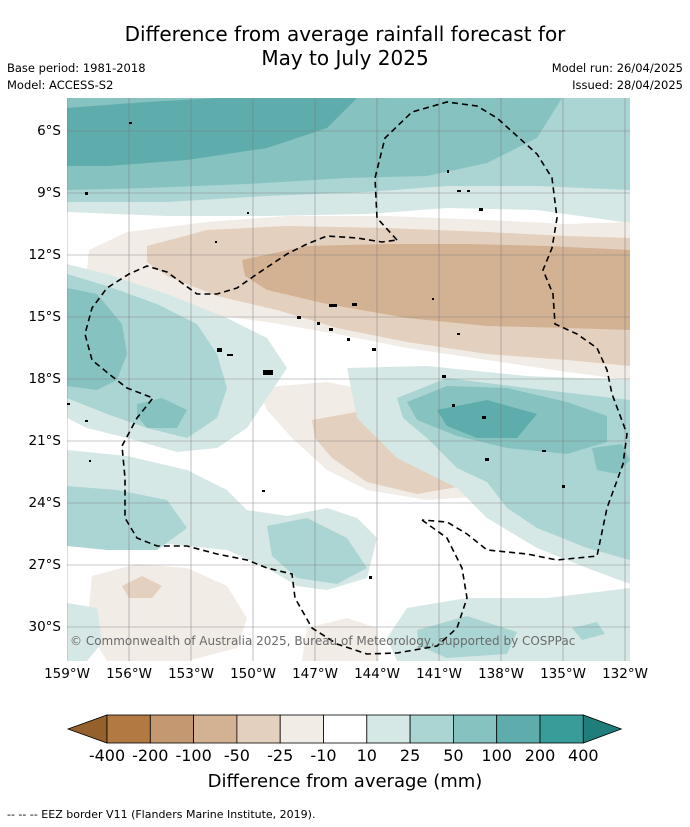  Describe the element at coordinates (496, 755) in the screenshot. I see `colorbar-tick-label: 100` at that location.